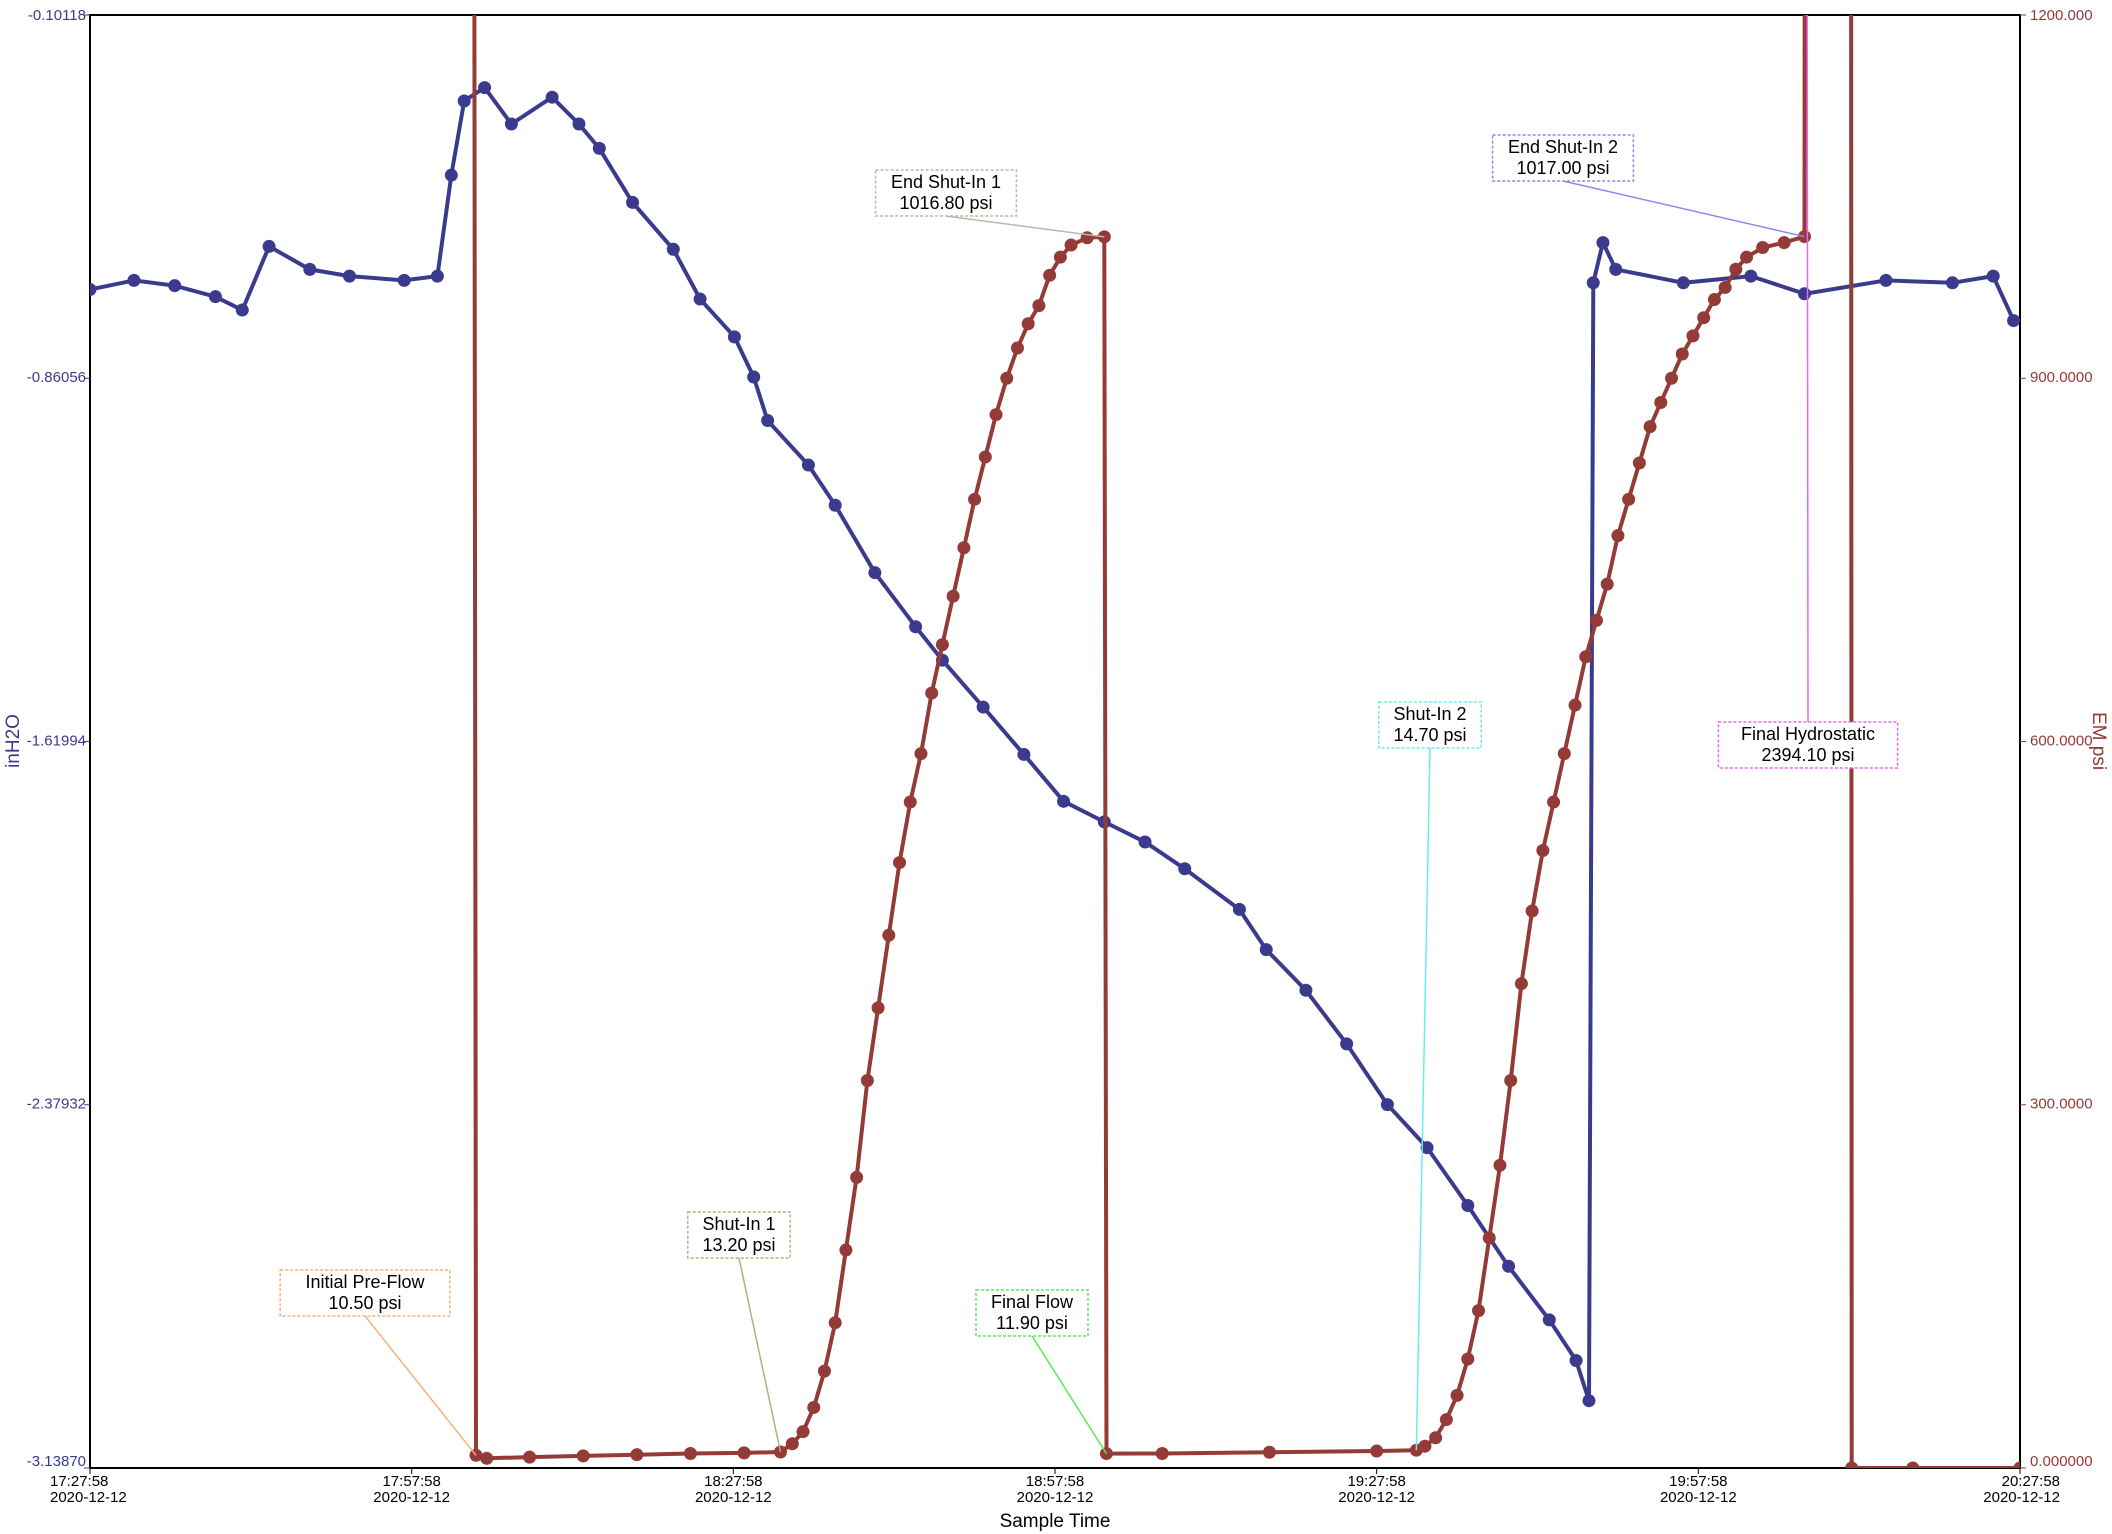  What do you see at coordinates (364, 1303) in the screenshot?
I see `annotation-value: 10.50 psi` at bounding box center [364, 1303].